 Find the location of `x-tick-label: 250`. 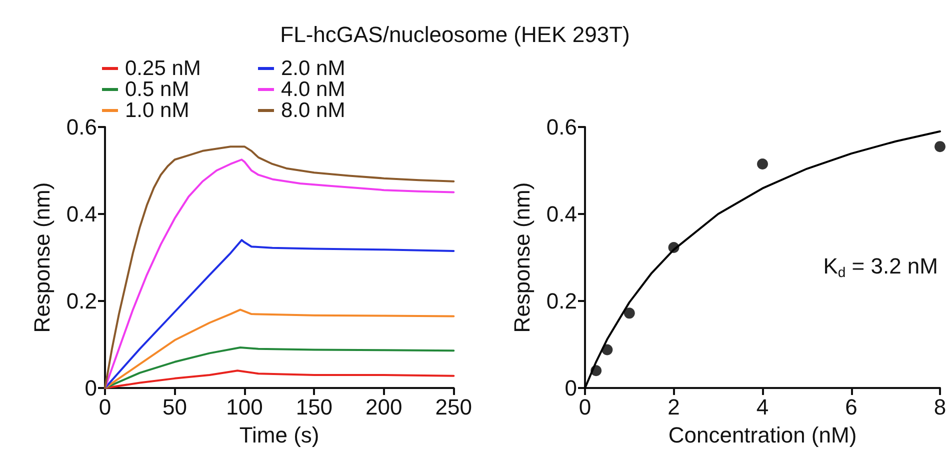

x-tick-label: 250 is located at coordinates (453, 407).